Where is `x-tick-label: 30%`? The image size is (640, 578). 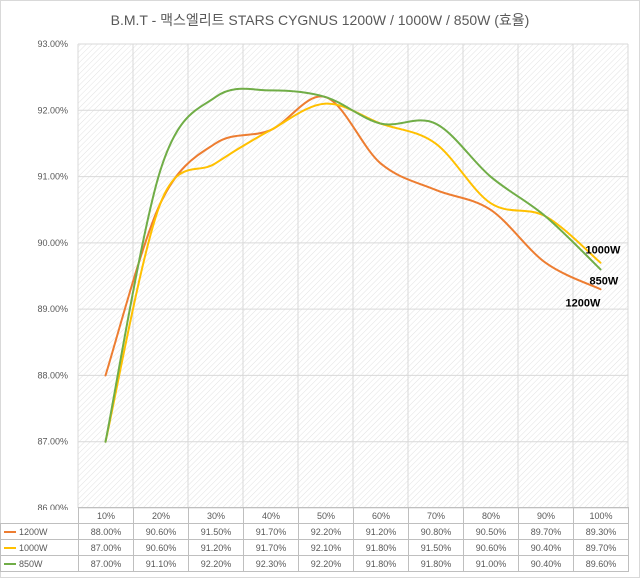
x-tick-label: 30% is located at coordinates (216, 515).